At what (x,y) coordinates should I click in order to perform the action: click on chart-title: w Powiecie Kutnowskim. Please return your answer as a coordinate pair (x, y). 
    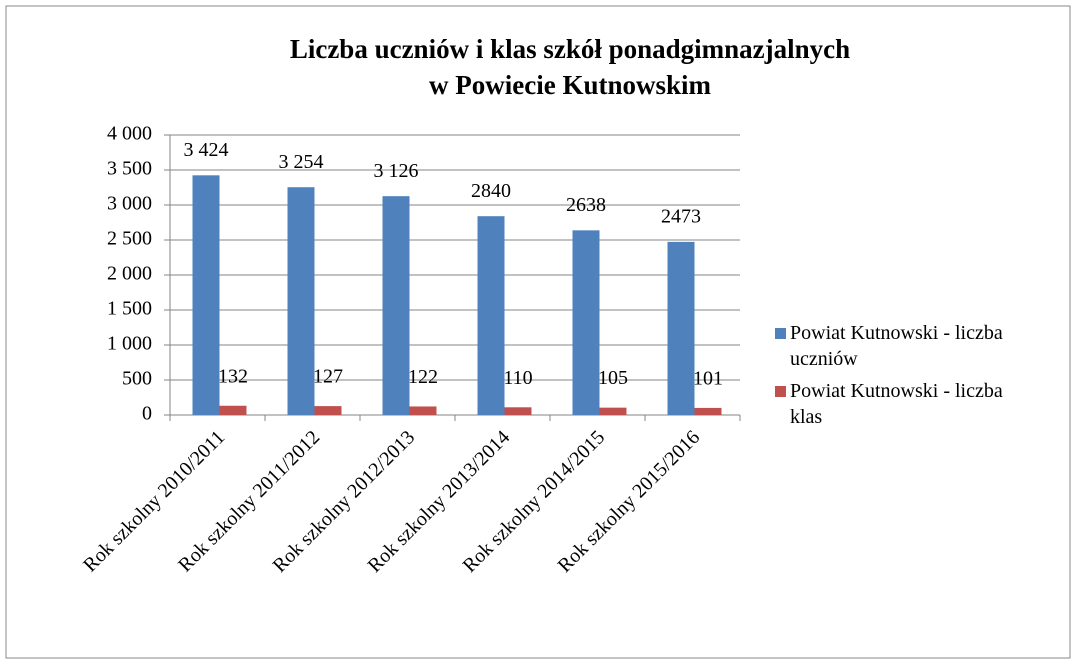
    Looking at the image, I should click on (570, 85).